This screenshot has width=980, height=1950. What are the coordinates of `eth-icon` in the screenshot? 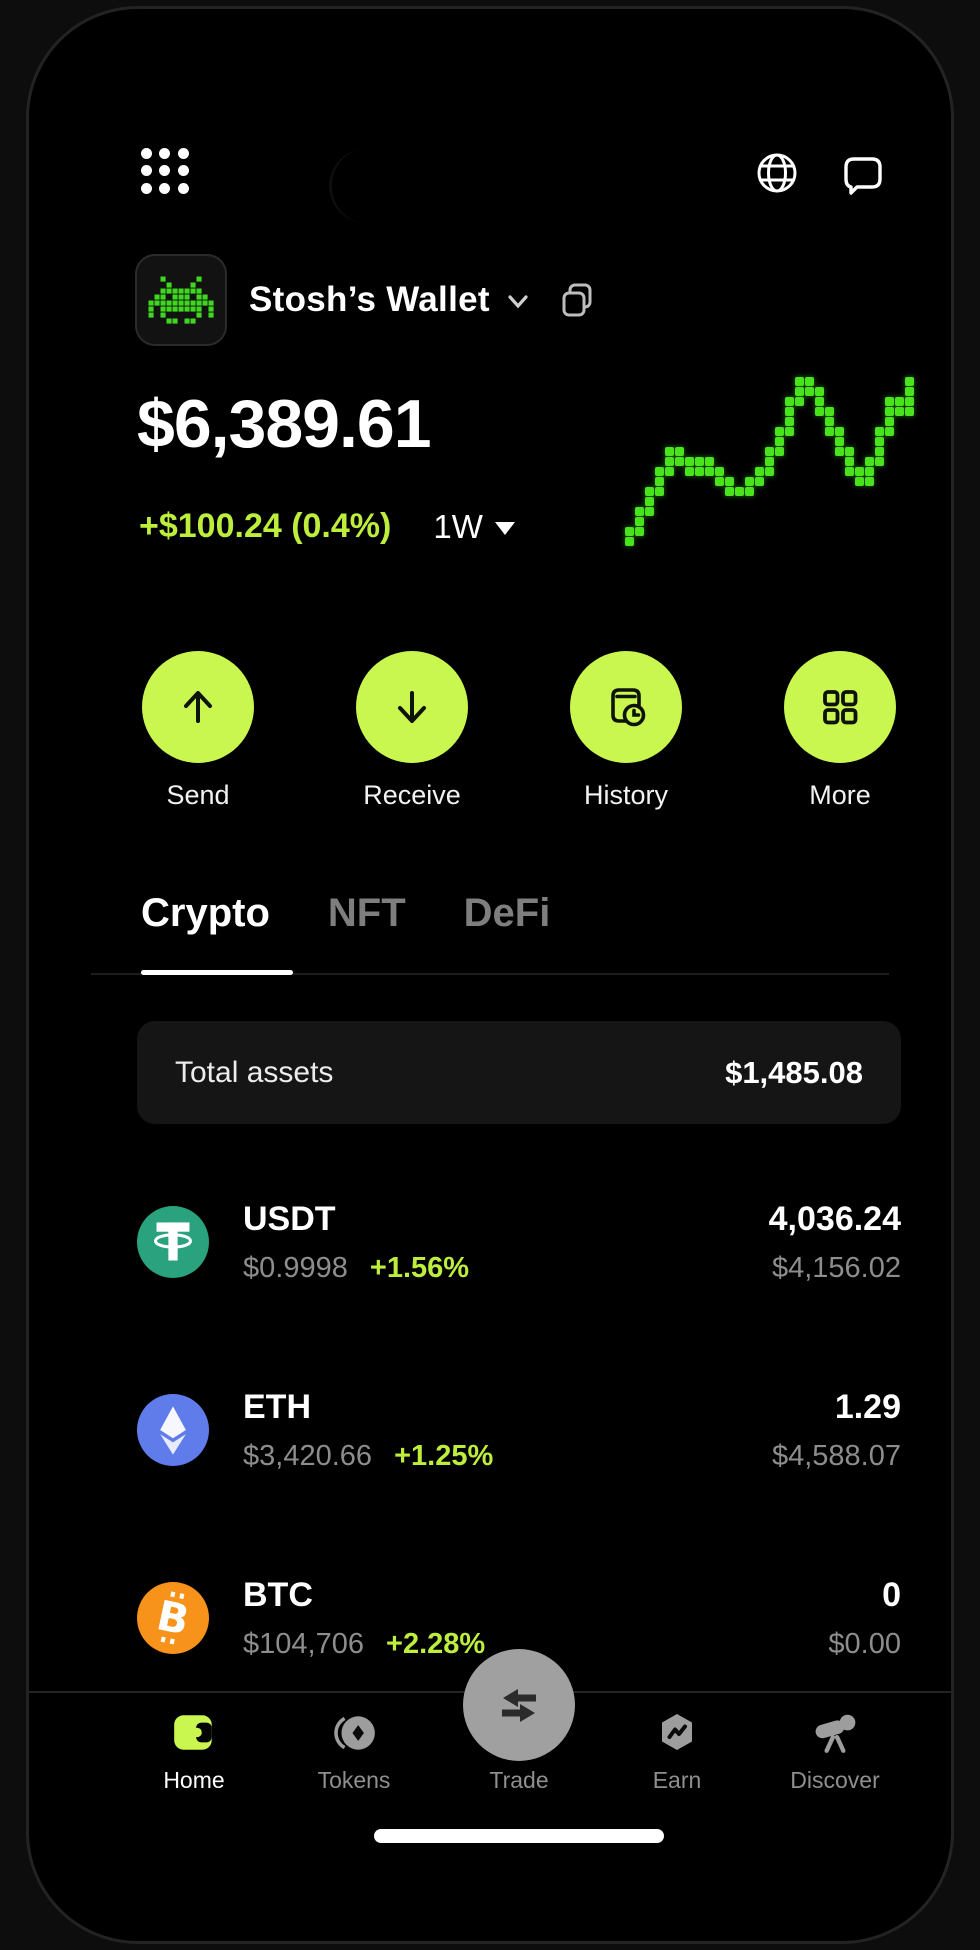 It's located at (173, 1430).